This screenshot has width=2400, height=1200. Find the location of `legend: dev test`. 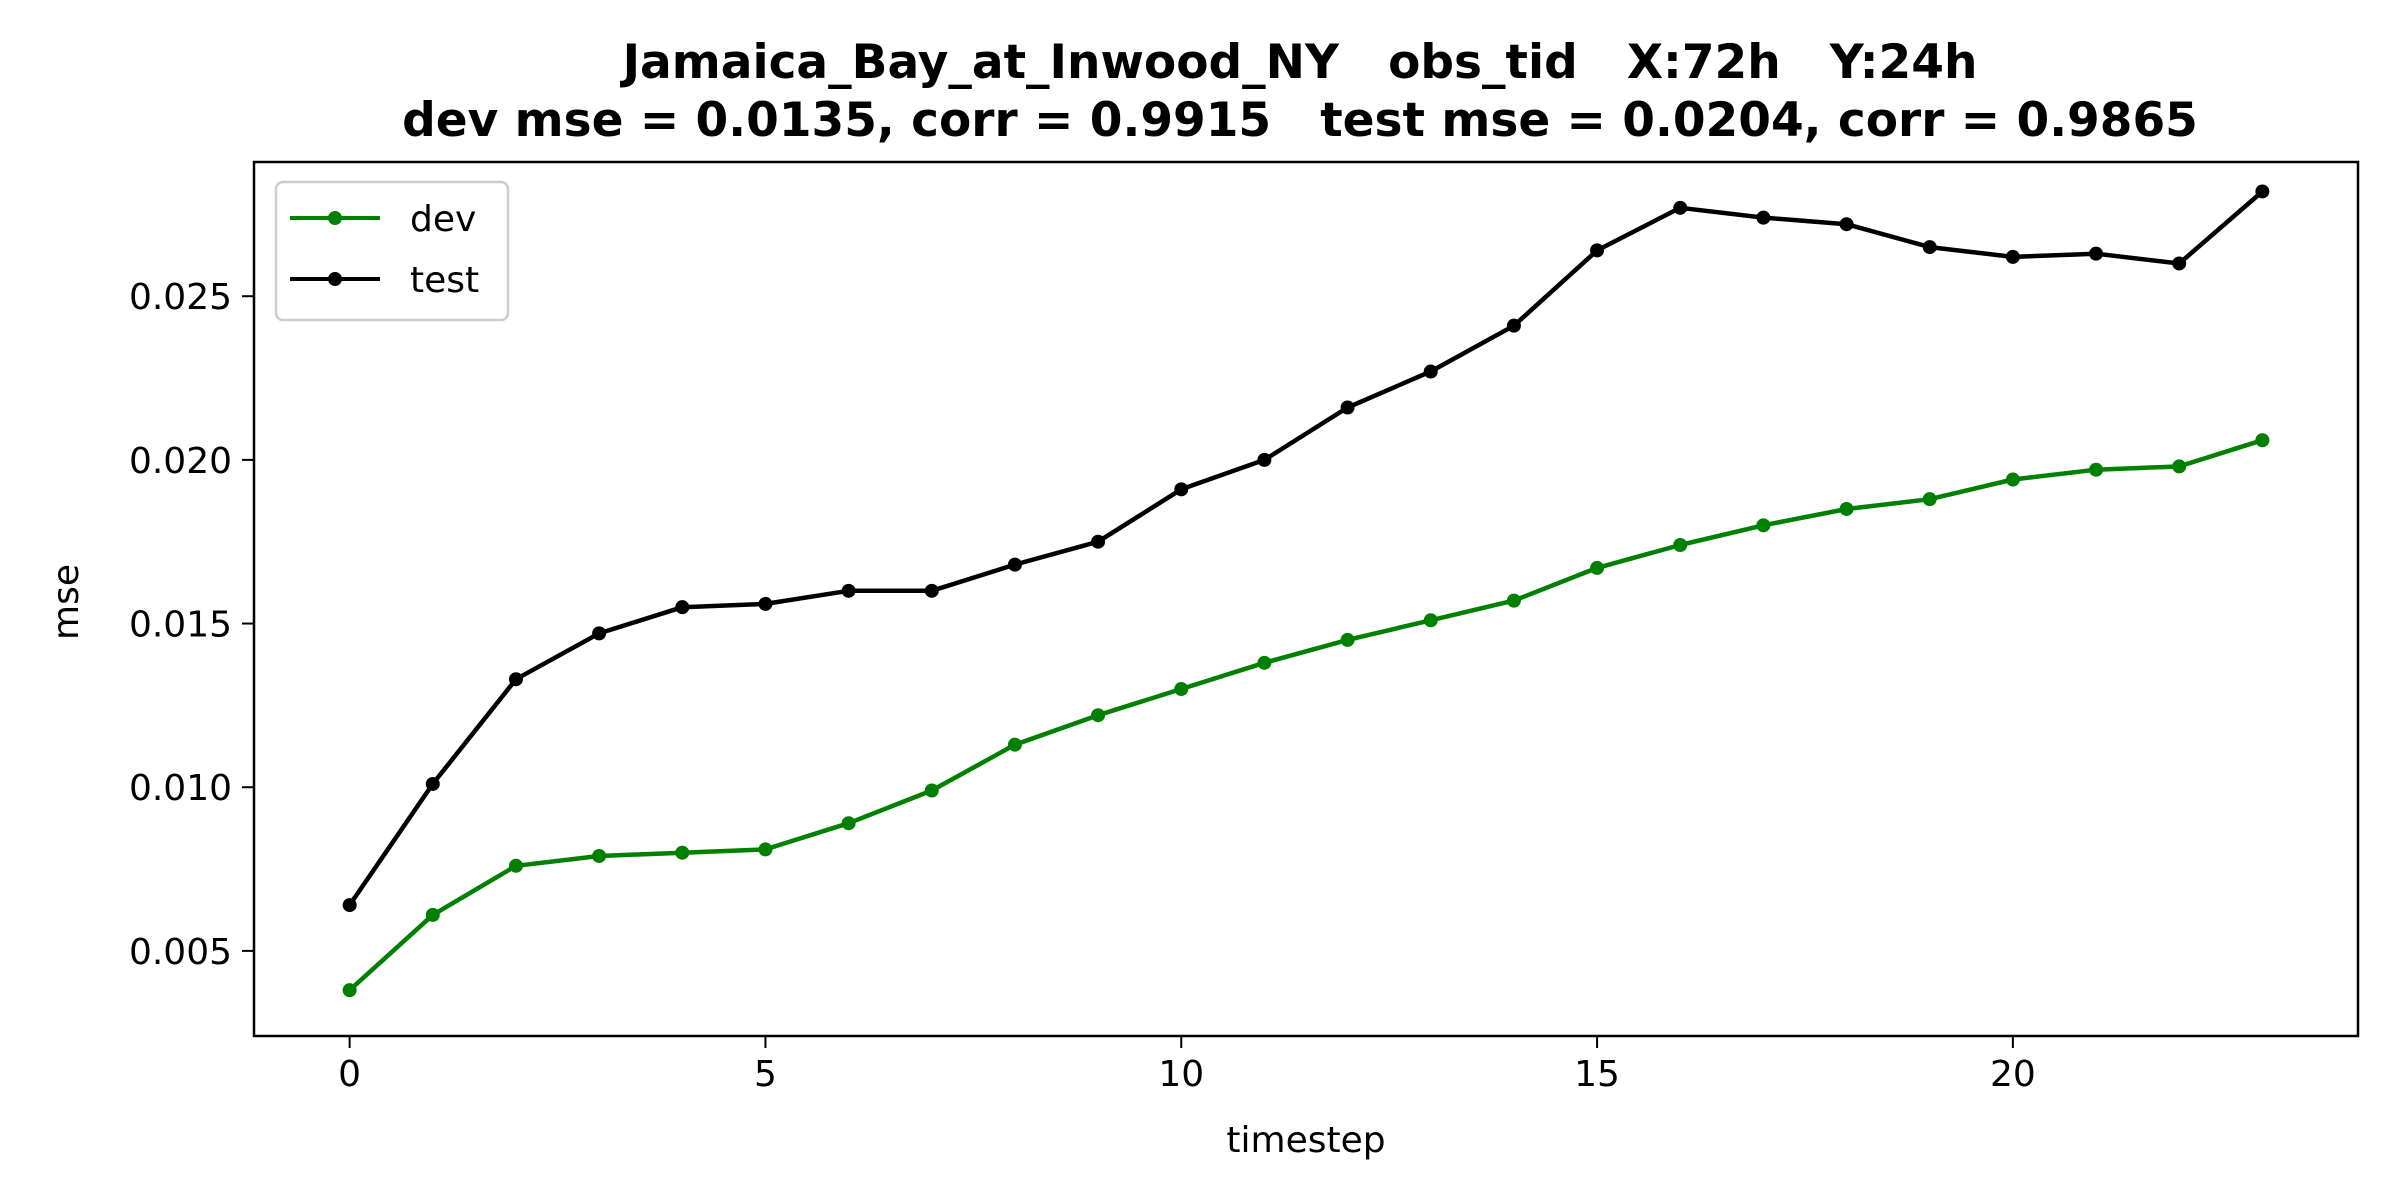

legend: dev test is located at coordinates (392, 251).